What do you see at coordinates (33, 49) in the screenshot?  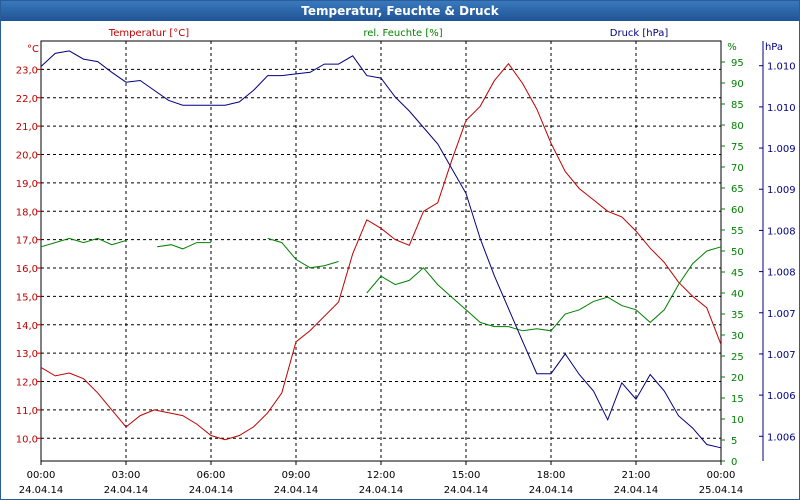 I see `temperature-unit-label: °C` at bounding box center [33, 49].